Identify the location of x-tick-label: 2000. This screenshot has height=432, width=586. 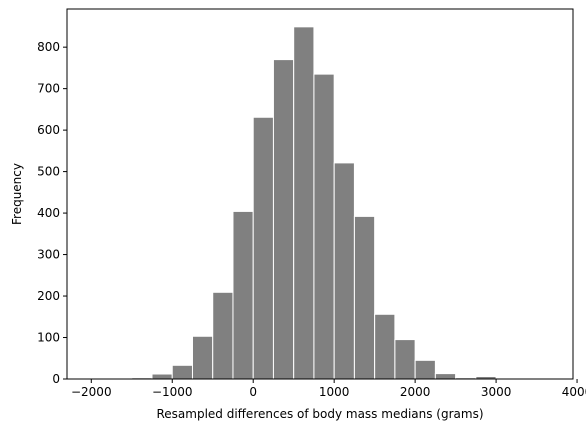
(415, 392).